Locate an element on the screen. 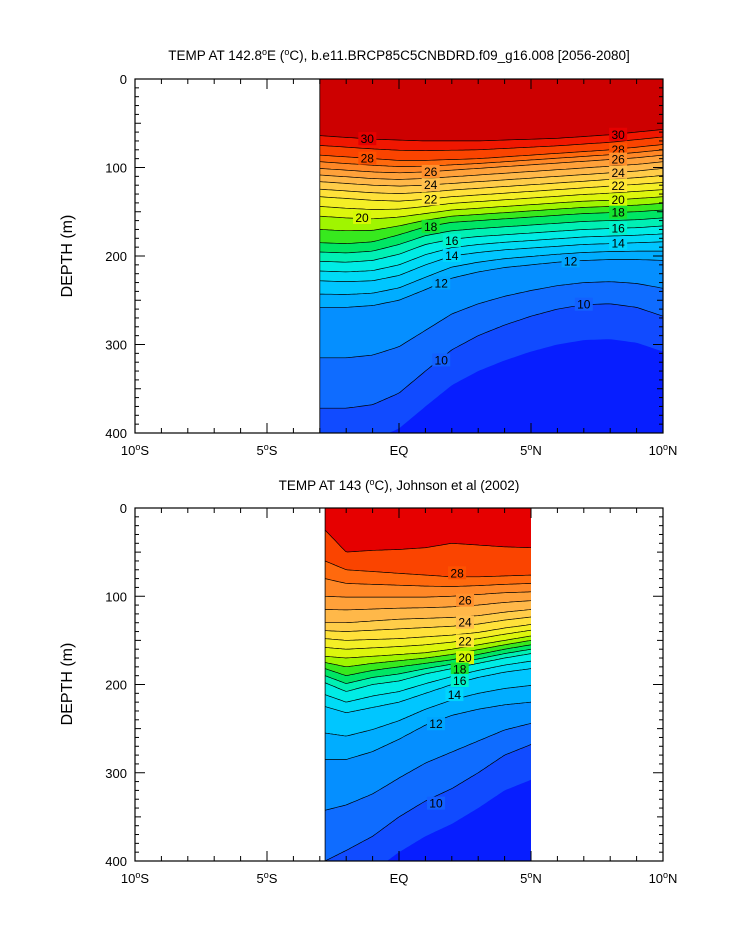 Image resolution: width=733 pixels, height=945 pixels. top-x-tick-label: EQ is located at coordinates (399, 450).